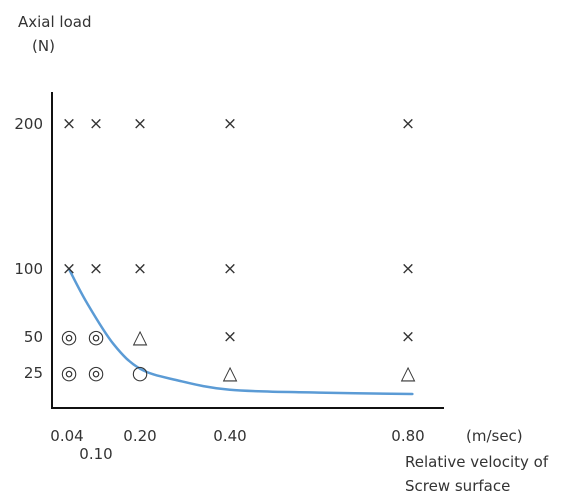 The height and width of the screenshot is (498, 575). I want to click on x-axis-title-line-1: Relative velocity of, so click(477, 462).